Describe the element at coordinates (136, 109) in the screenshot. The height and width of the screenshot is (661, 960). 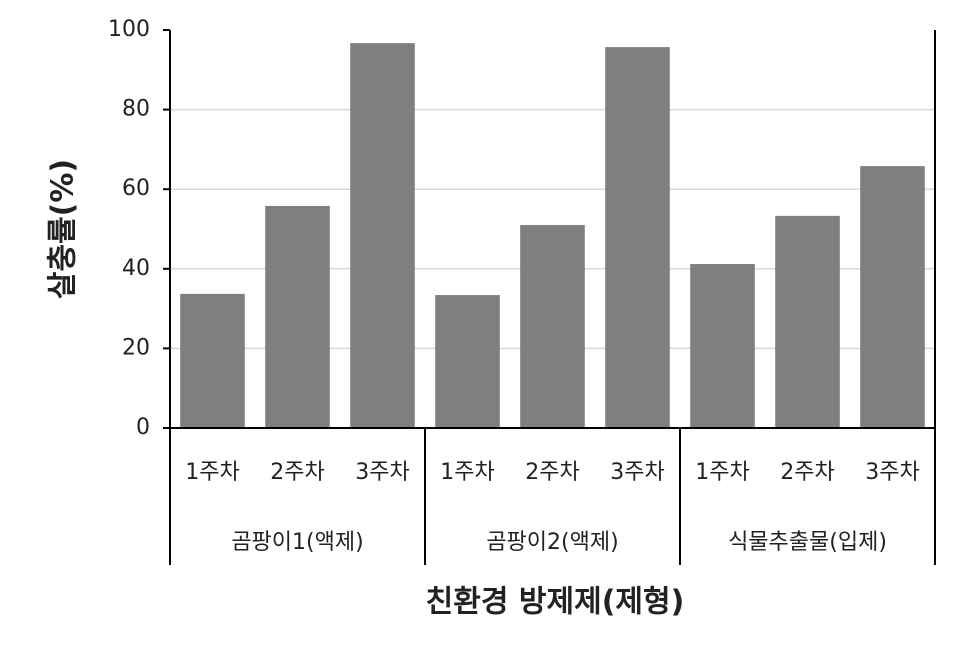
I see `y-tick-label: 80` at that location.